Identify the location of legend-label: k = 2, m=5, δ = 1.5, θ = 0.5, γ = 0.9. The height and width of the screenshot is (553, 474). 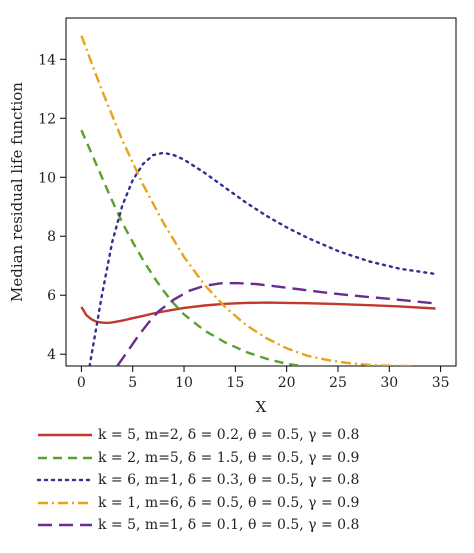
(229, 457).